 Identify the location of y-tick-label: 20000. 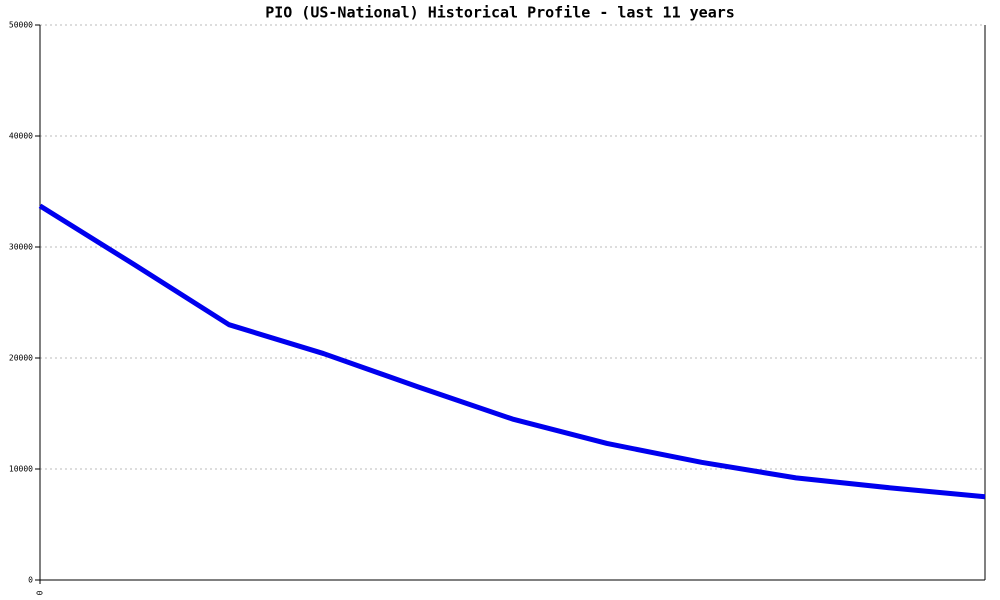
(21, 358).